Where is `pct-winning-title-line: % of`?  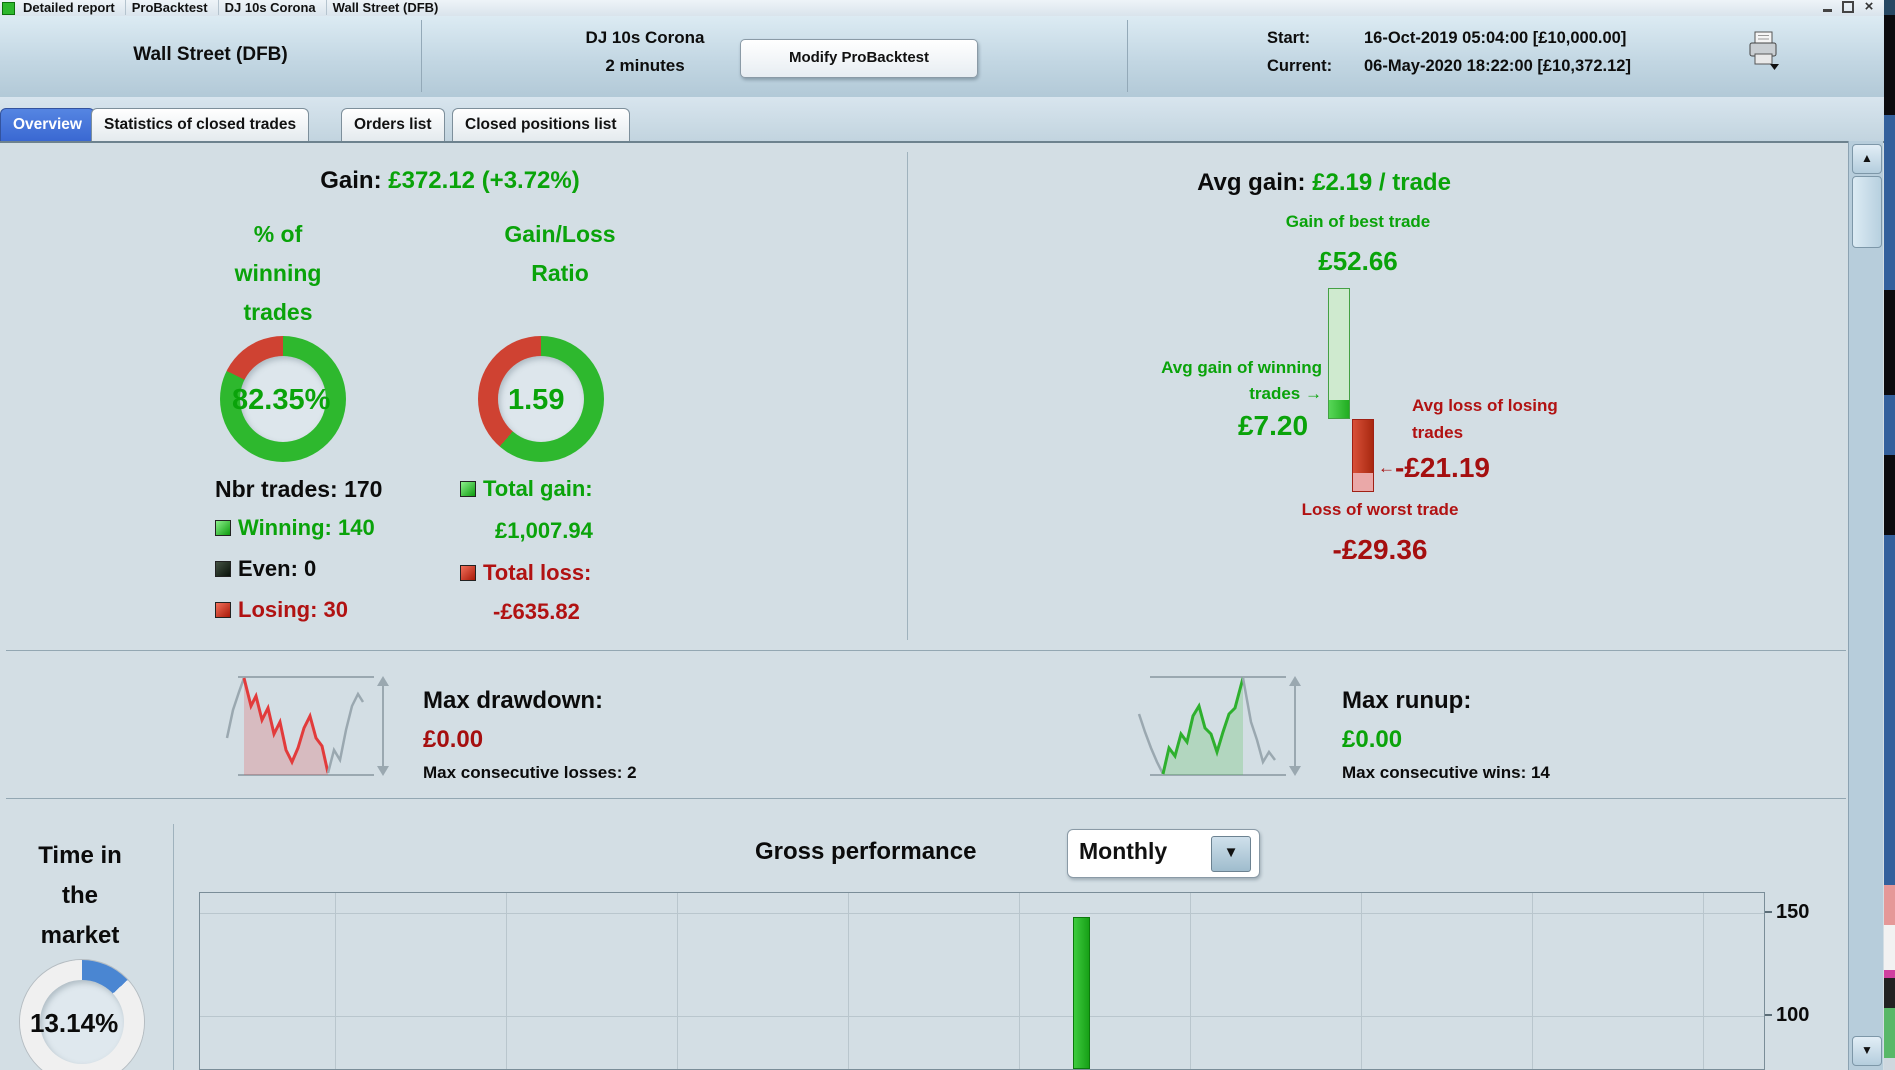 pct-winning-title-line: % of is located at coordinates (278, 234).